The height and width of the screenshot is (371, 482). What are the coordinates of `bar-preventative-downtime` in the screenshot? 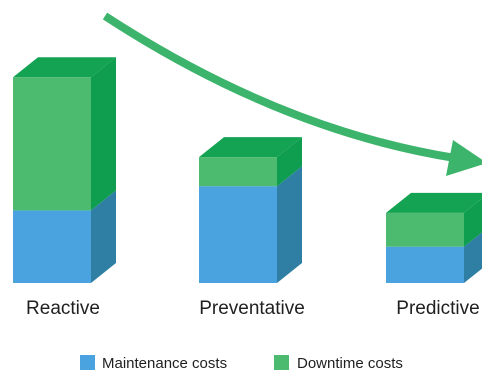 It's located at (250, 162).